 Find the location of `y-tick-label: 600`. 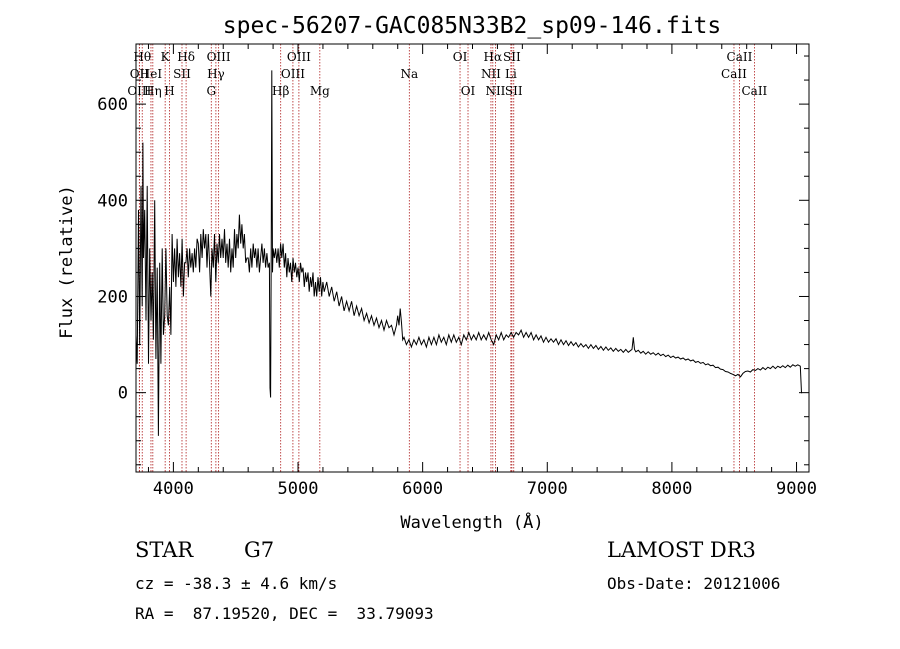

y-tick-label: 600 is located at coordinates (112, 105).